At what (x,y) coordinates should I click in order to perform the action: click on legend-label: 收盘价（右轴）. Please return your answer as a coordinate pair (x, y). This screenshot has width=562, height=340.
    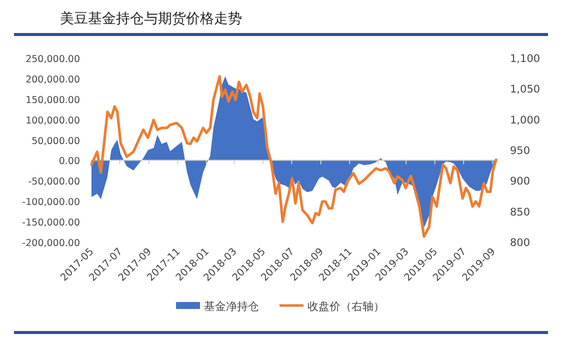
    Looking at the image, I should click on (346, 306).